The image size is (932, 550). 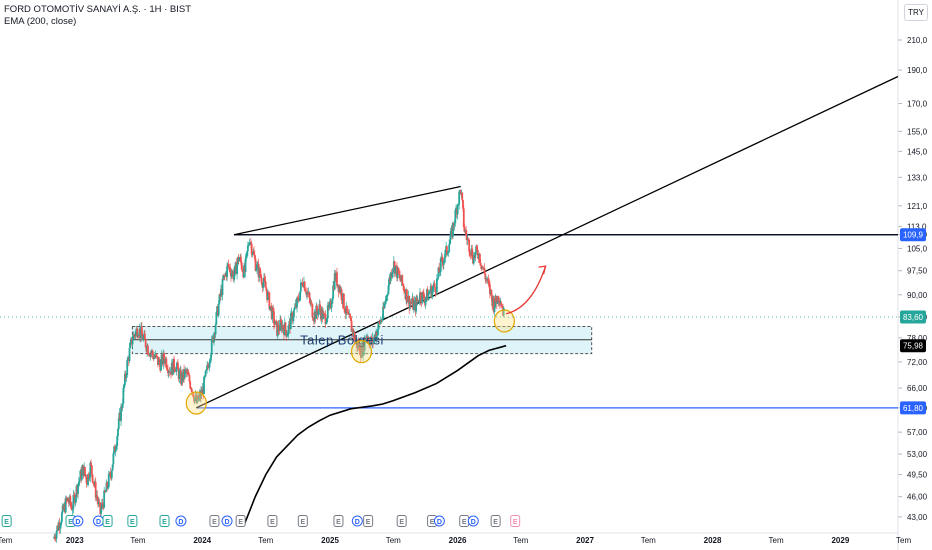 I want to click on projection-arrow, so click(x=526, y=290).